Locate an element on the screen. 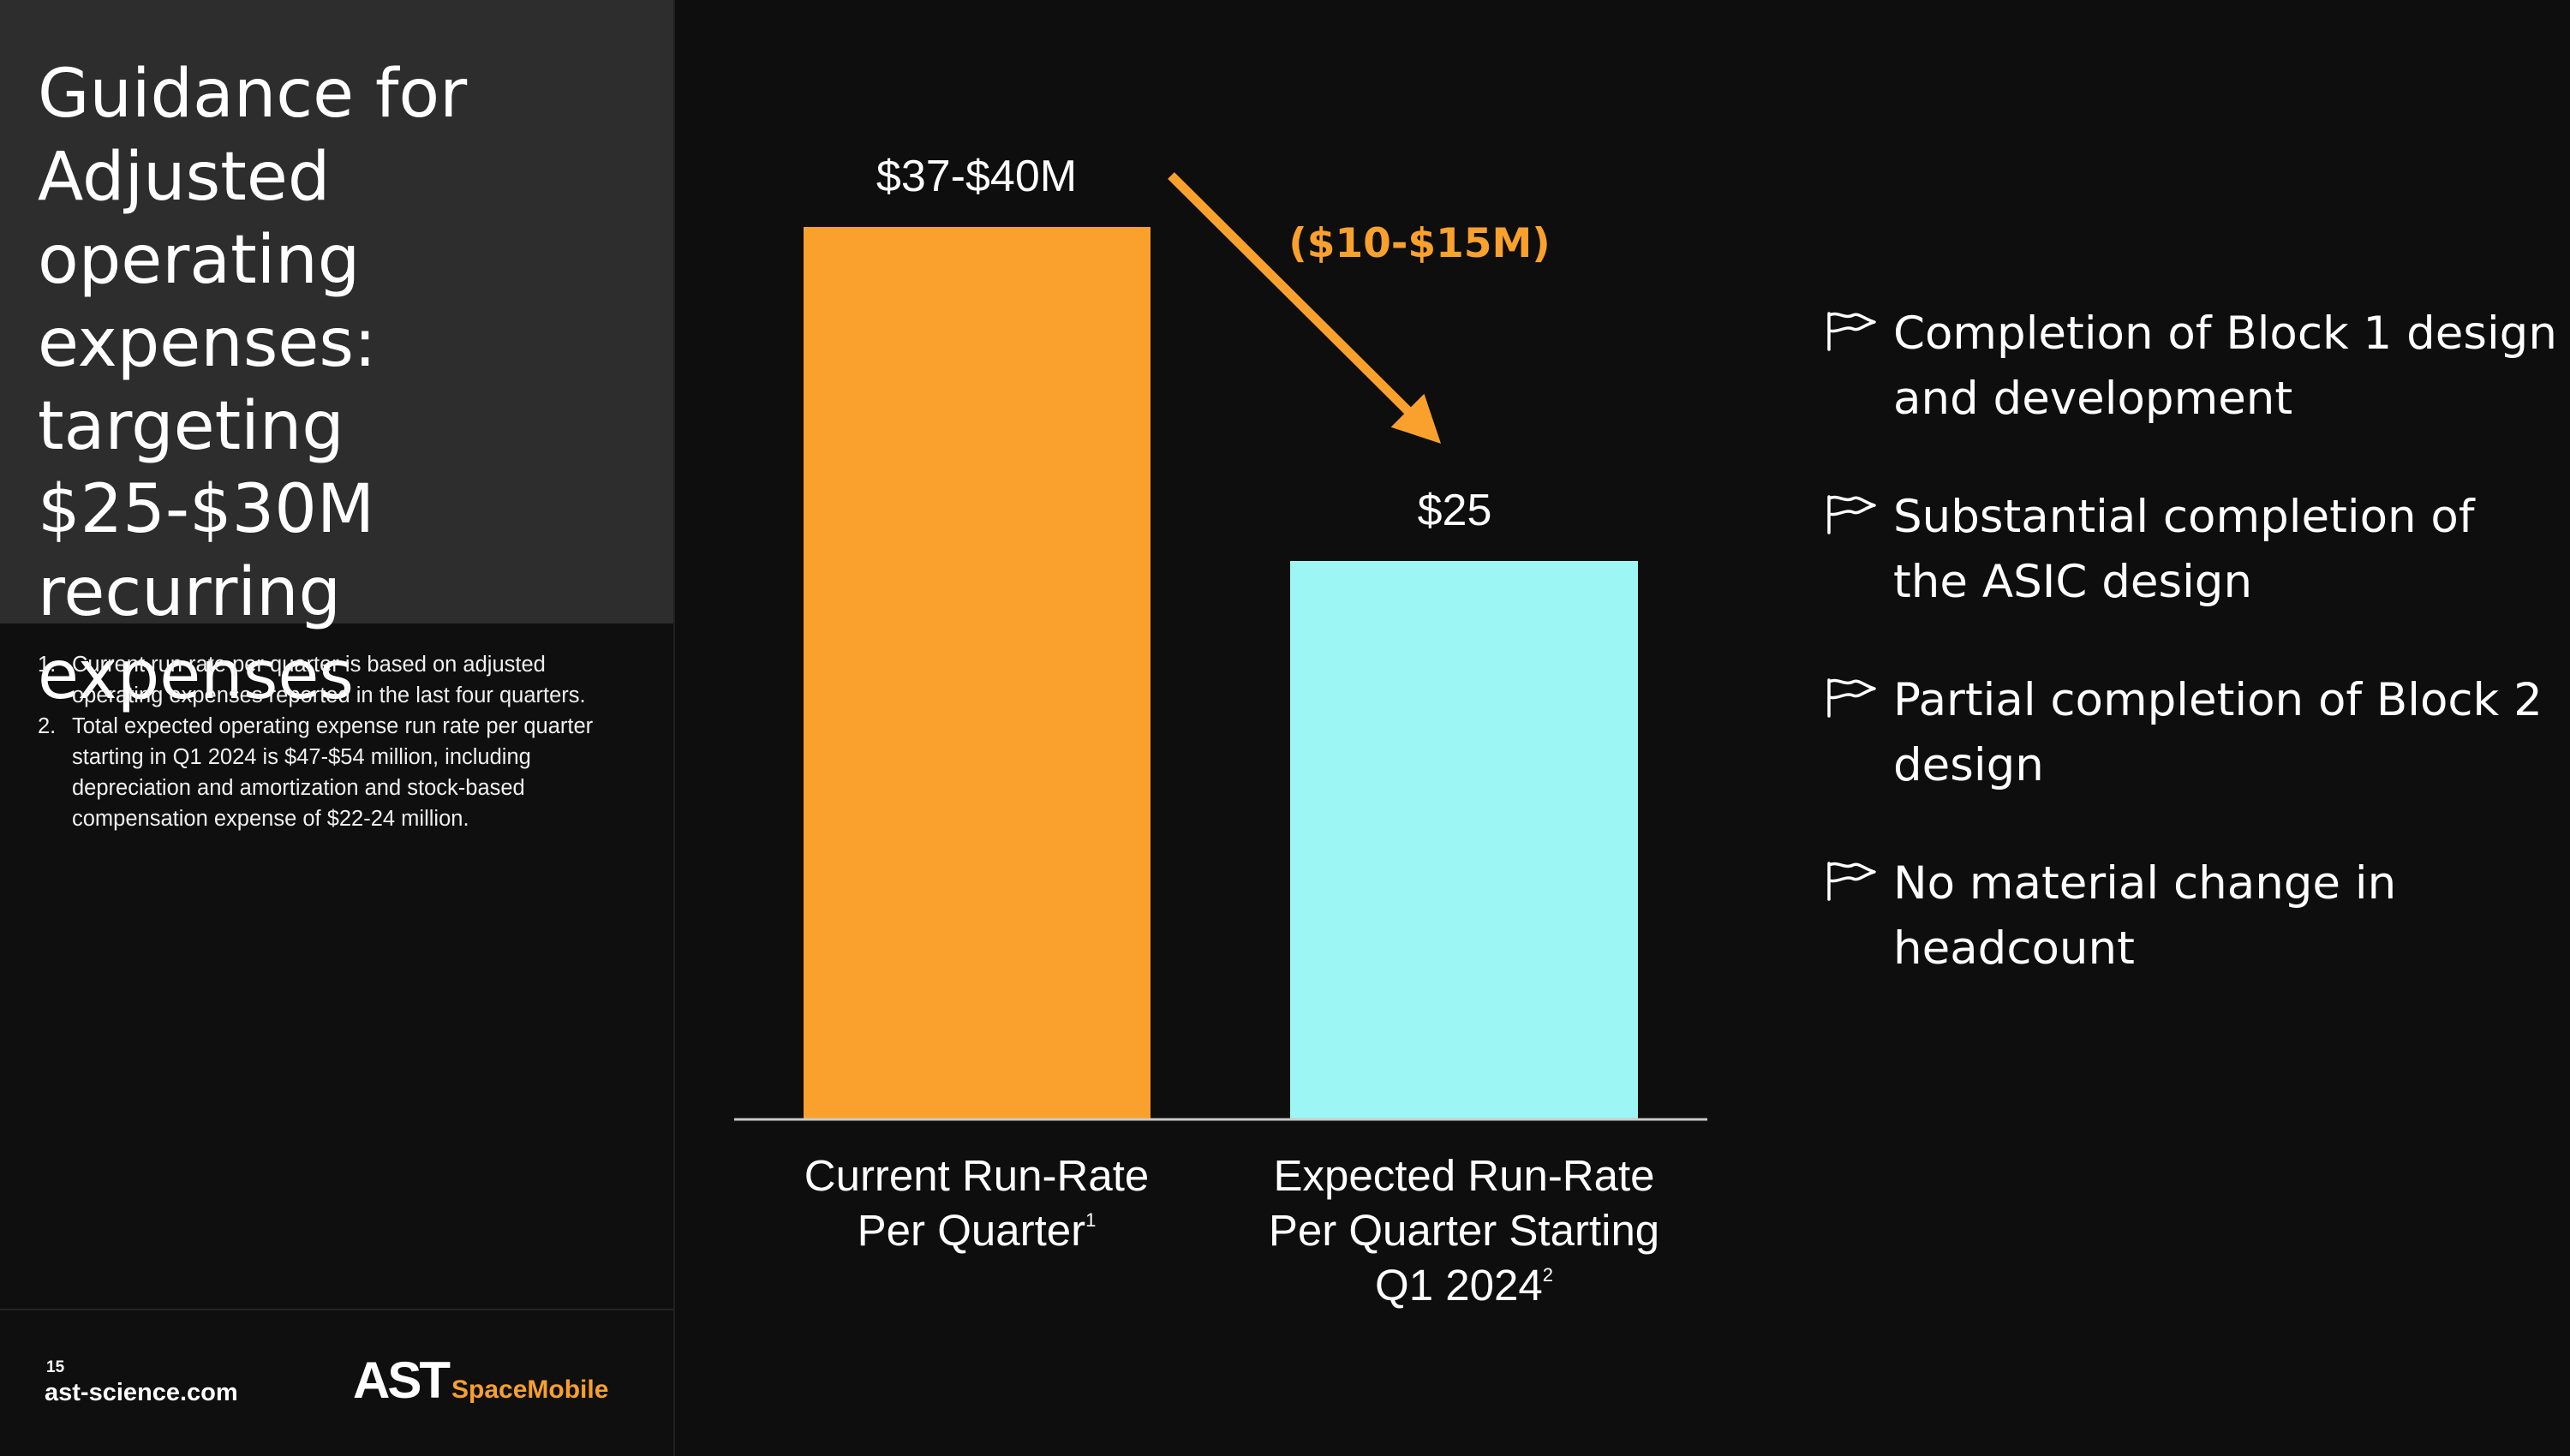 The width and height of the screenshot is (2570, 1456). footnote-number: 2. is located at coordinates (47, 726).